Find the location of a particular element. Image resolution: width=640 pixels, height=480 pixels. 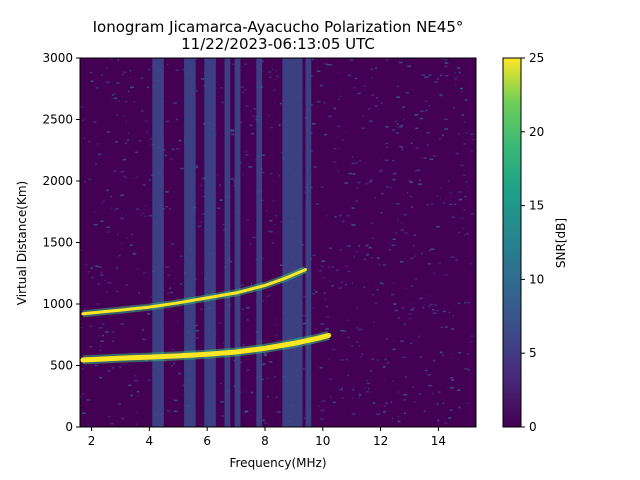

echo-trace is located at coordinates (206, 347).